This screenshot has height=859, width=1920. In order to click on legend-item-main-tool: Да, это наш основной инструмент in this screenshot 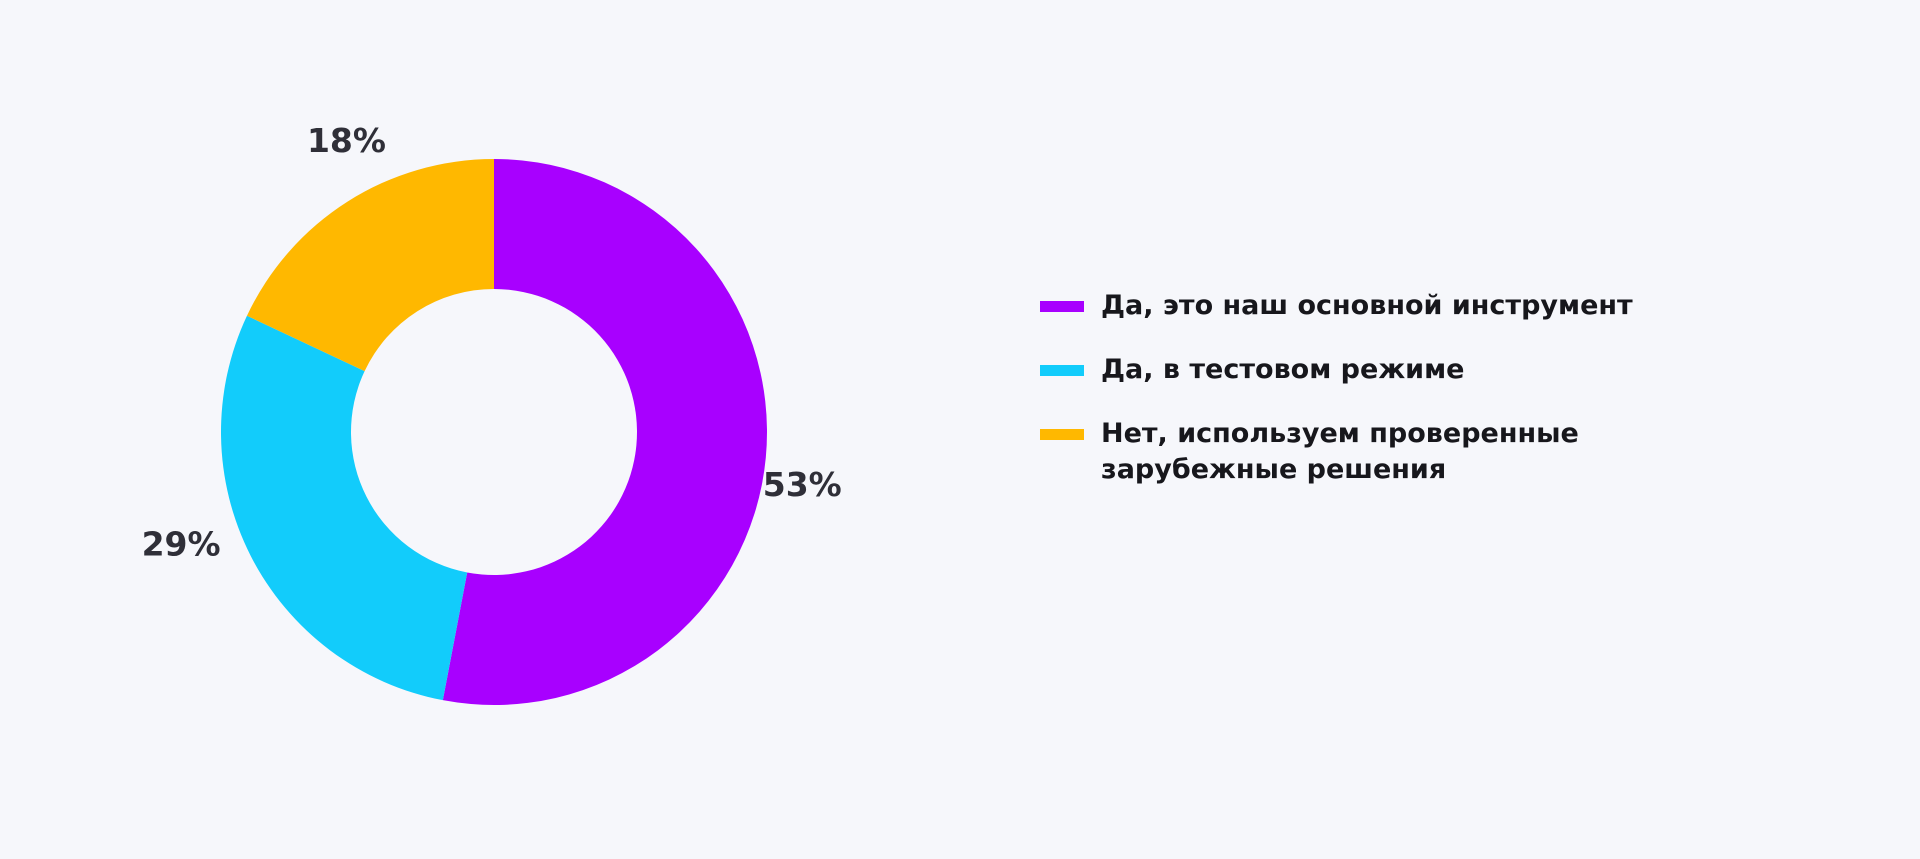, I will do `click(1350, 306)`.